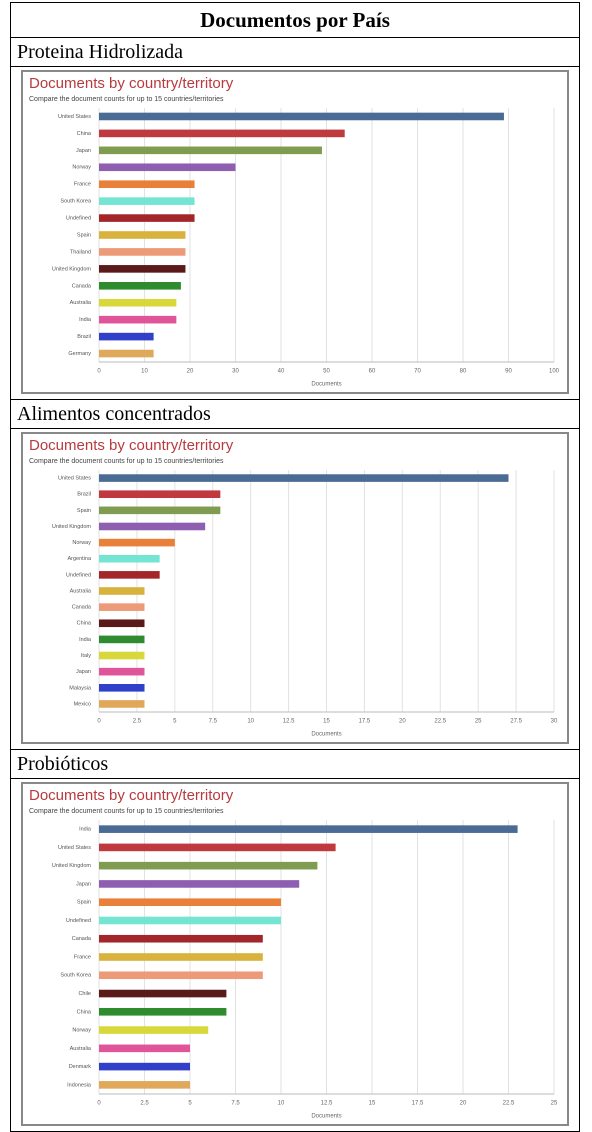 The width and height of the screenshot is (592, 1132). Describe the element at coordinates (175, 722) in the screenshot. I see `x-tick-label: 5` at that location.